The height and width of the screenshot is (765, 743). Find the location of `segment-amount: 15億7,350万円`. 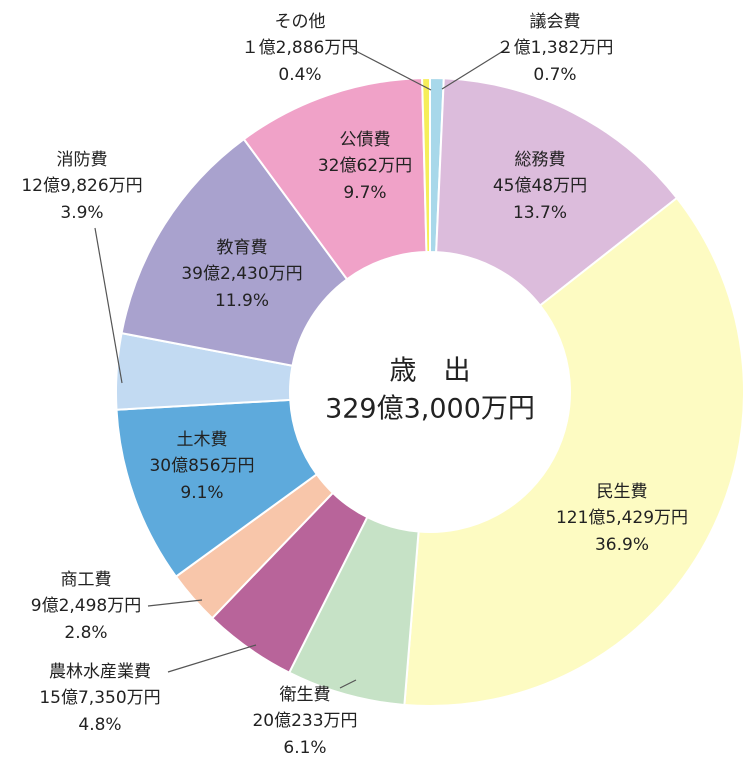

segment-amount: 15億7,350万円 is located at coordinates (99, 698).